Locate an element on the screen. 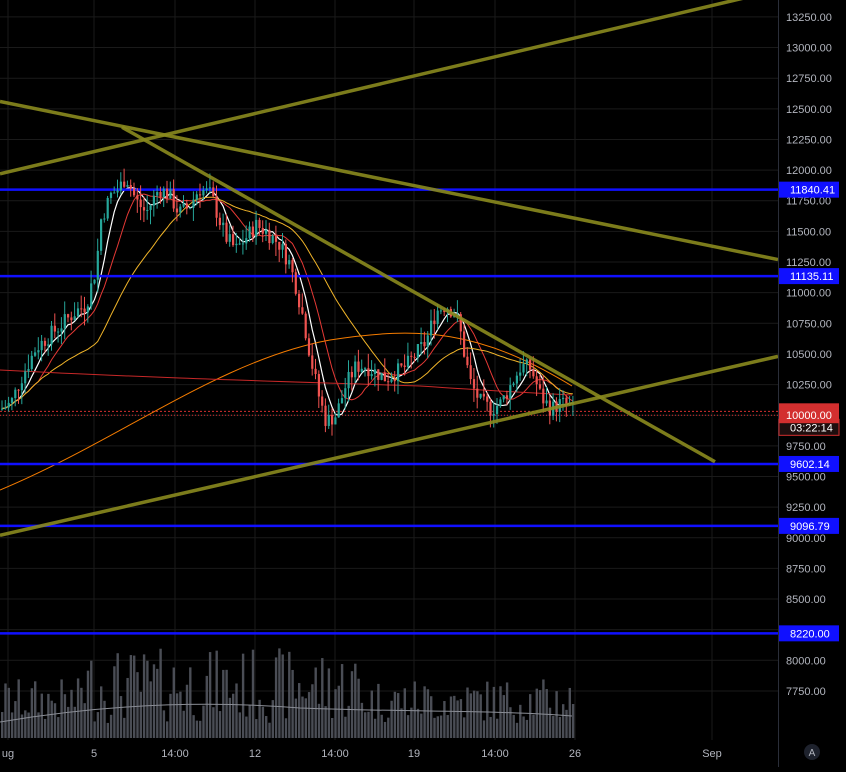 The height and width of the screenshot is (772, 846). time-tick-label: 5 is located at coordinates (94, 754).